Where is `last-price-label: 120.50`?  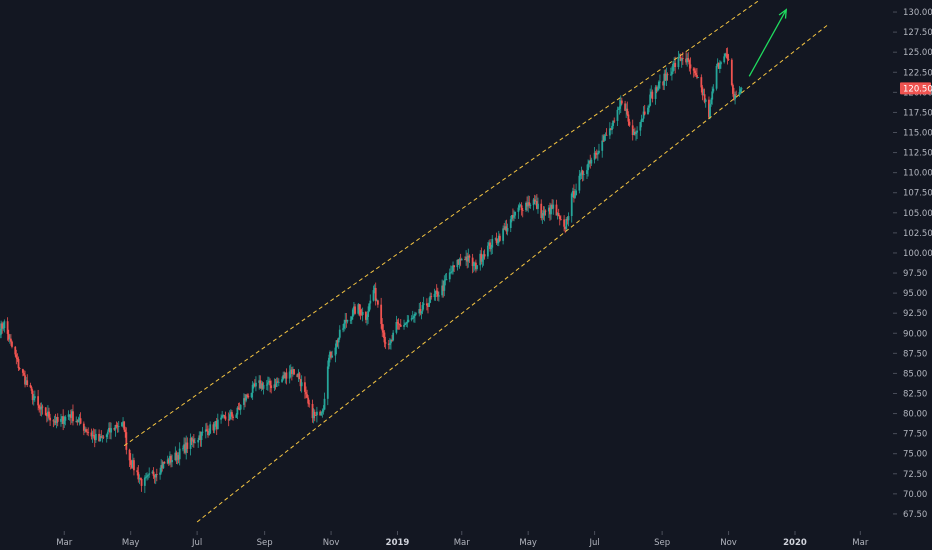 last-price-label: 120.50 is located at coordinates (917, 89).